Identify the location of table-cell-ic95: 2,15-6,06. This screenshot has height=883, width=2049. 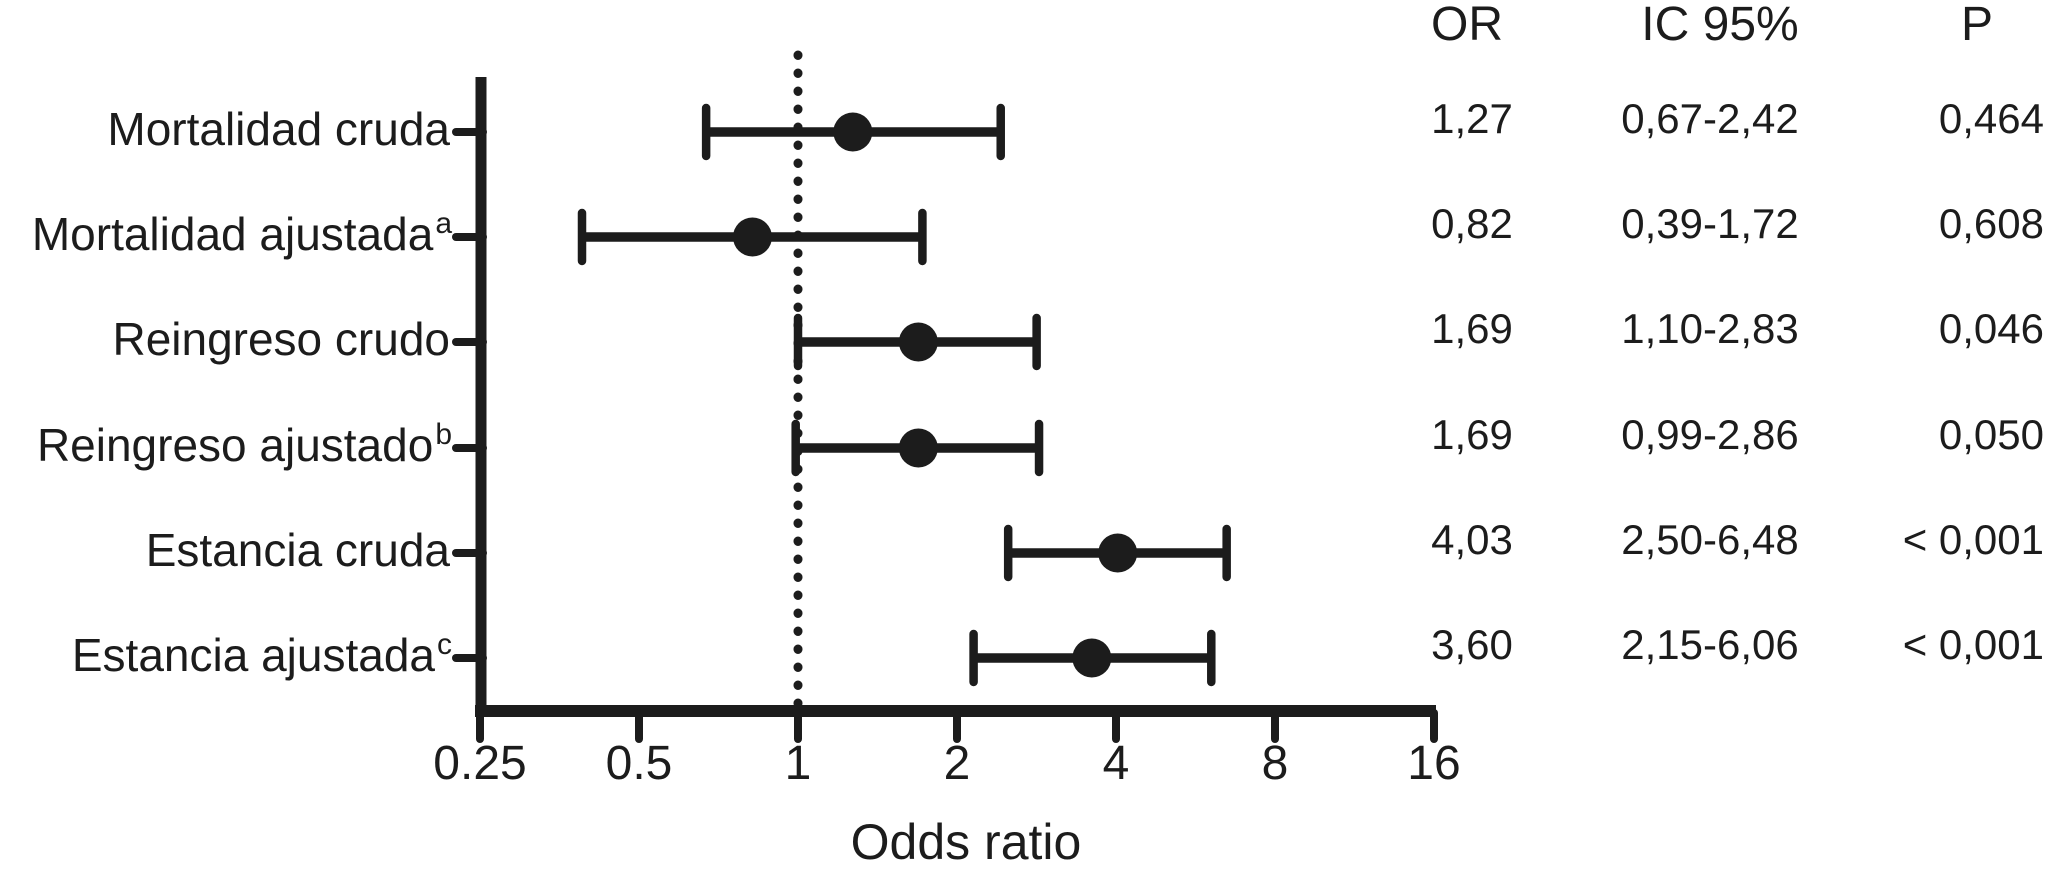
(1710, 644).